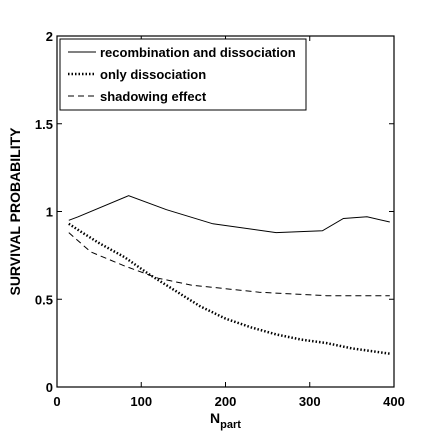 The height and width of the screenshot is (436, 436). What do you see at coordinates (215, 418) in the screenshot?
I see `x-axis-label-main: N` at bounding box center [215, 418].